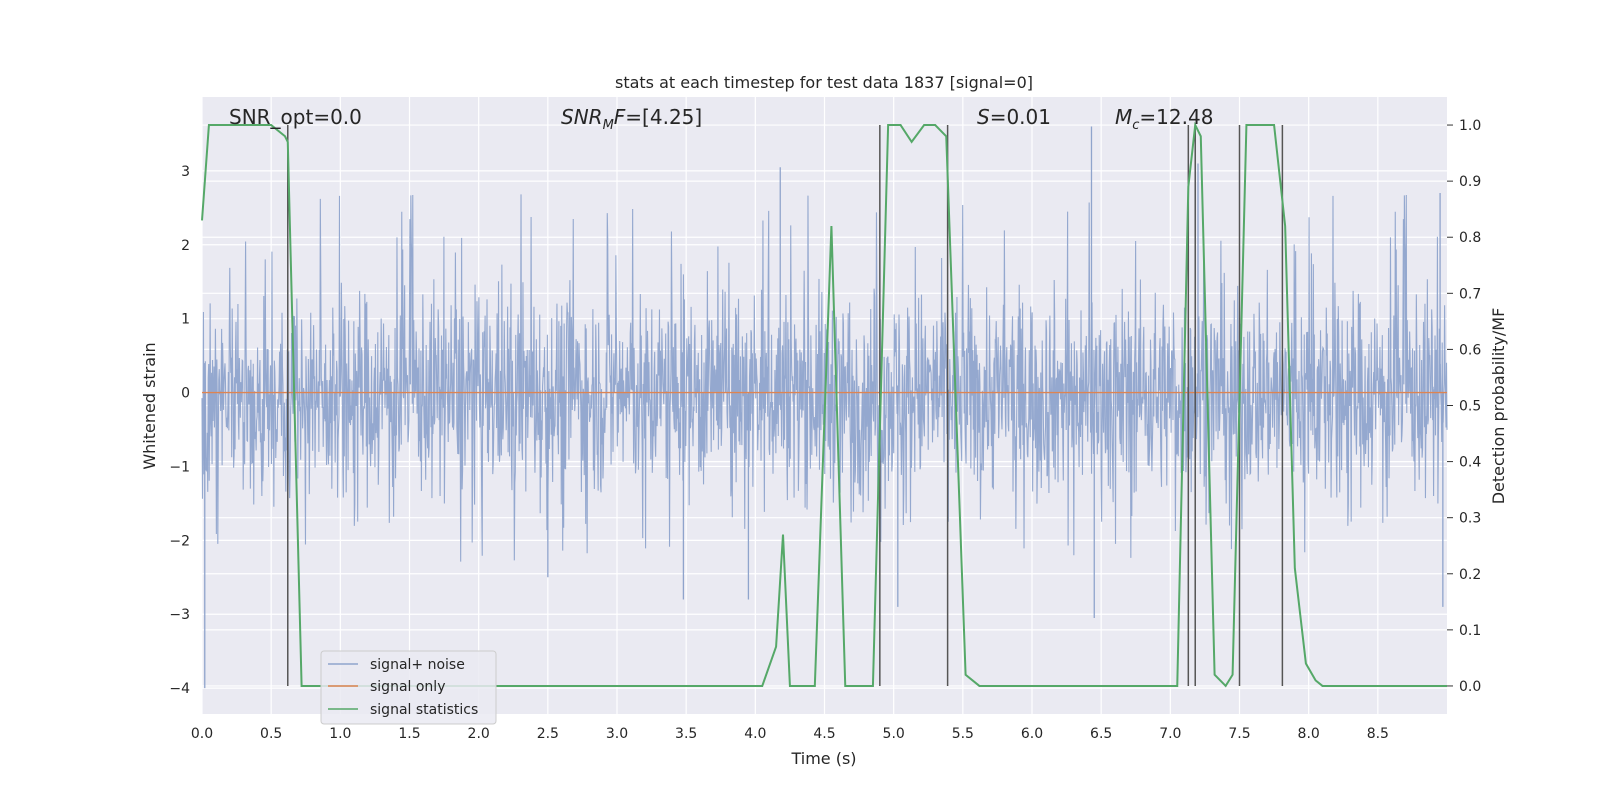  What do you see at coordinates (295, 117) in the screenshot?
I see `annotation-snr-opt: SNR_opt=0.0` at bounding box center [295, 117].